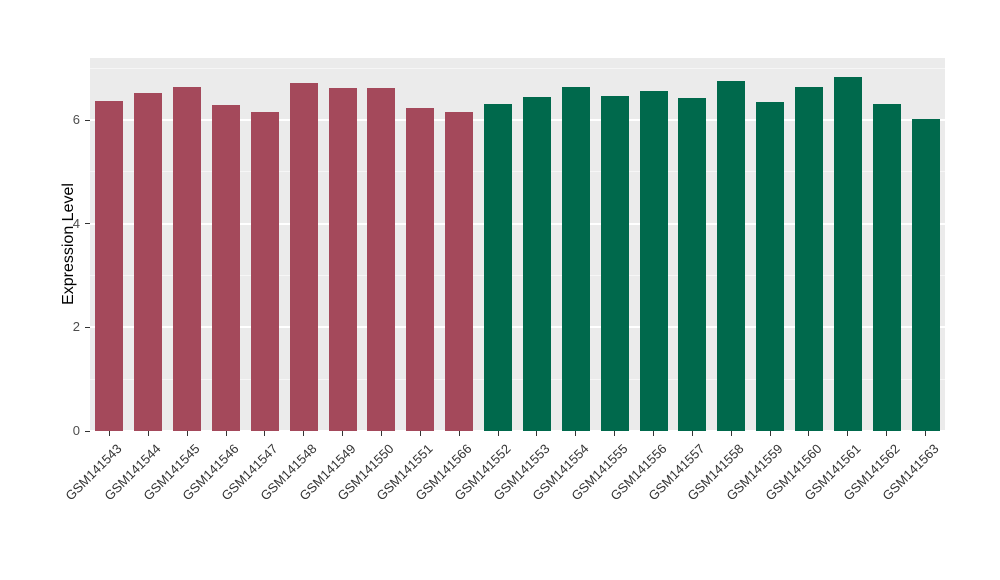 This screenshot has width=1000, height=580. What do you see at coordinates (68, 244) in the screenshot?
I see `y-axis-title: Expression Level` at bounding box center [68, 244].